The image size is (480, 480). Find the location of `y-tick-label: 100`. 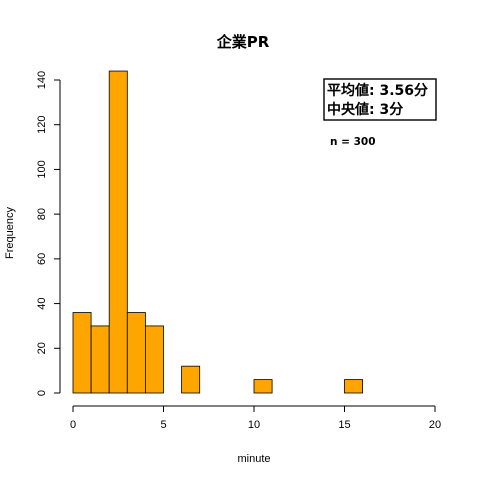

y-tick-label: 100 is located at coordinates (42, 169).